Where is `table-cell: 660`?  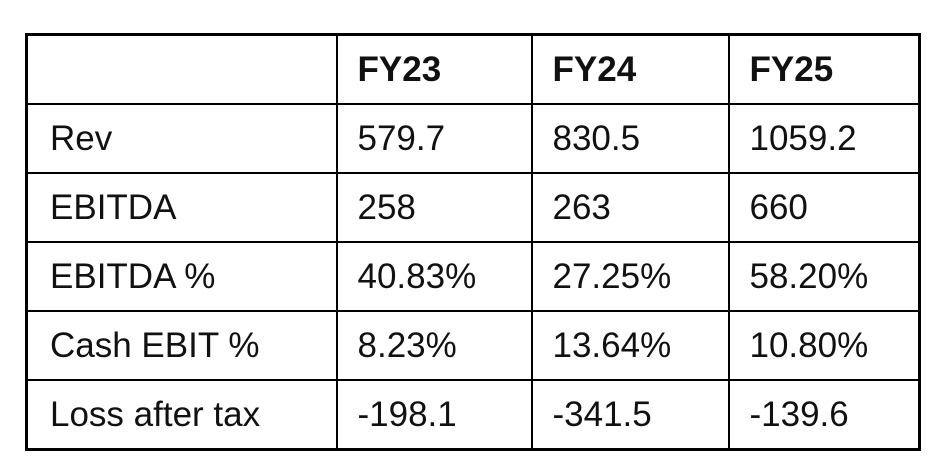
table-cell: 660 is located at coordinates (824, 207).